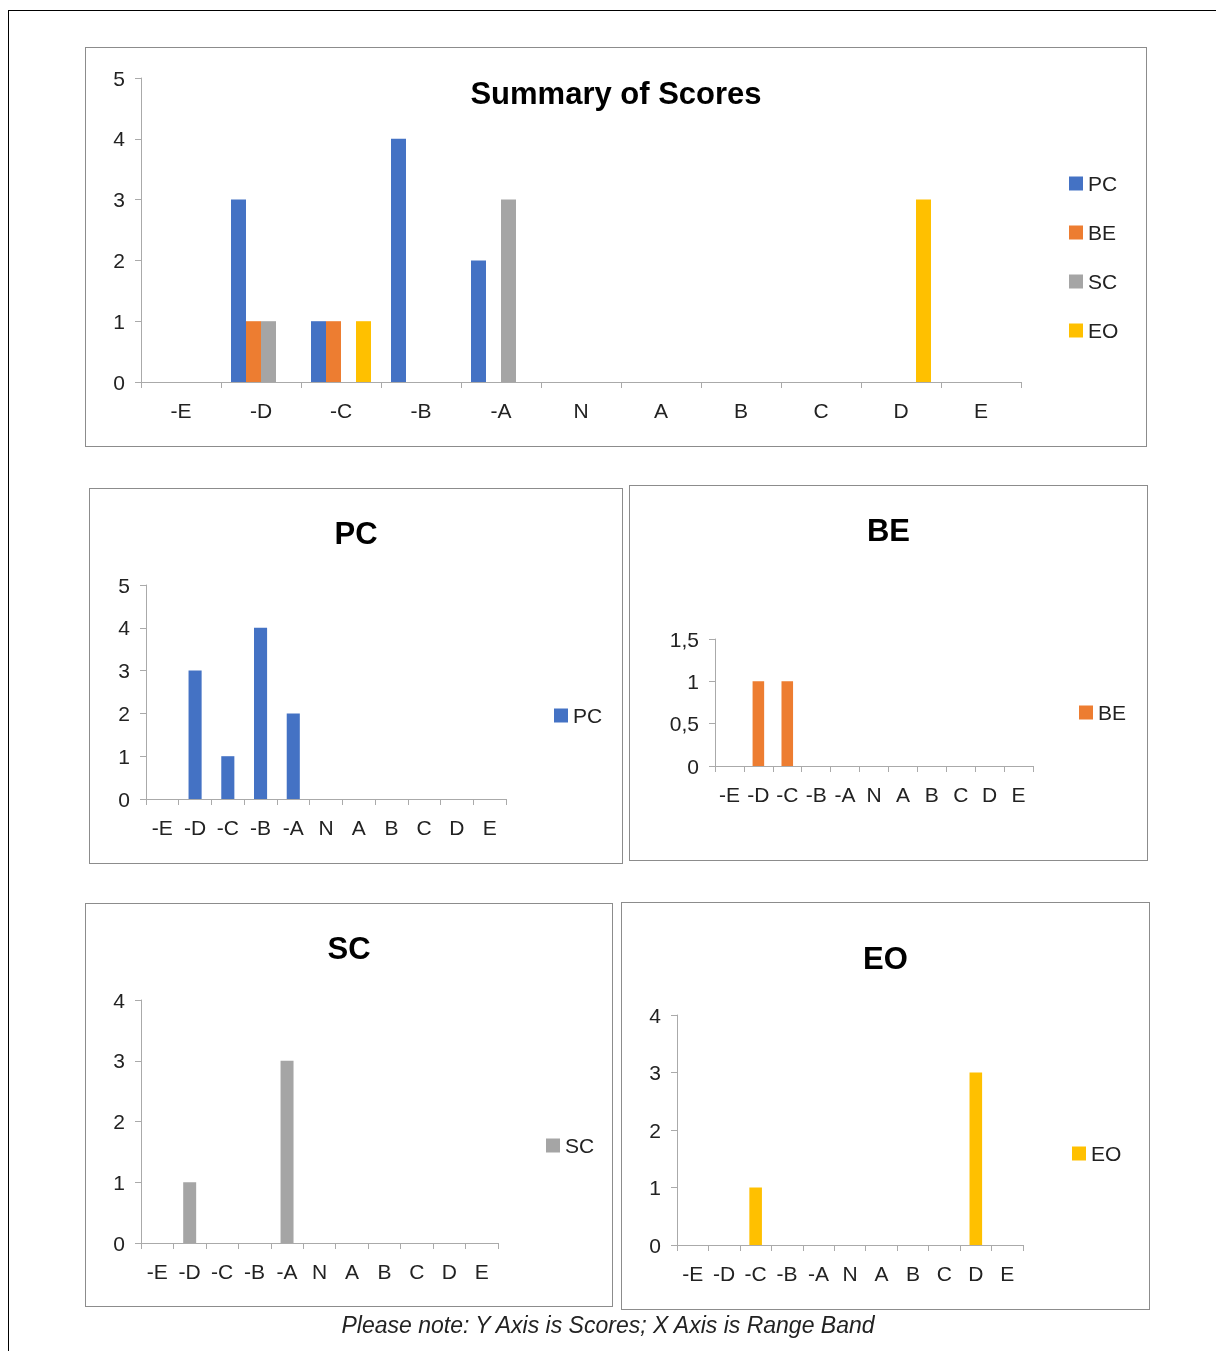  I want to click on chart-title: PC, so click(356, 533).